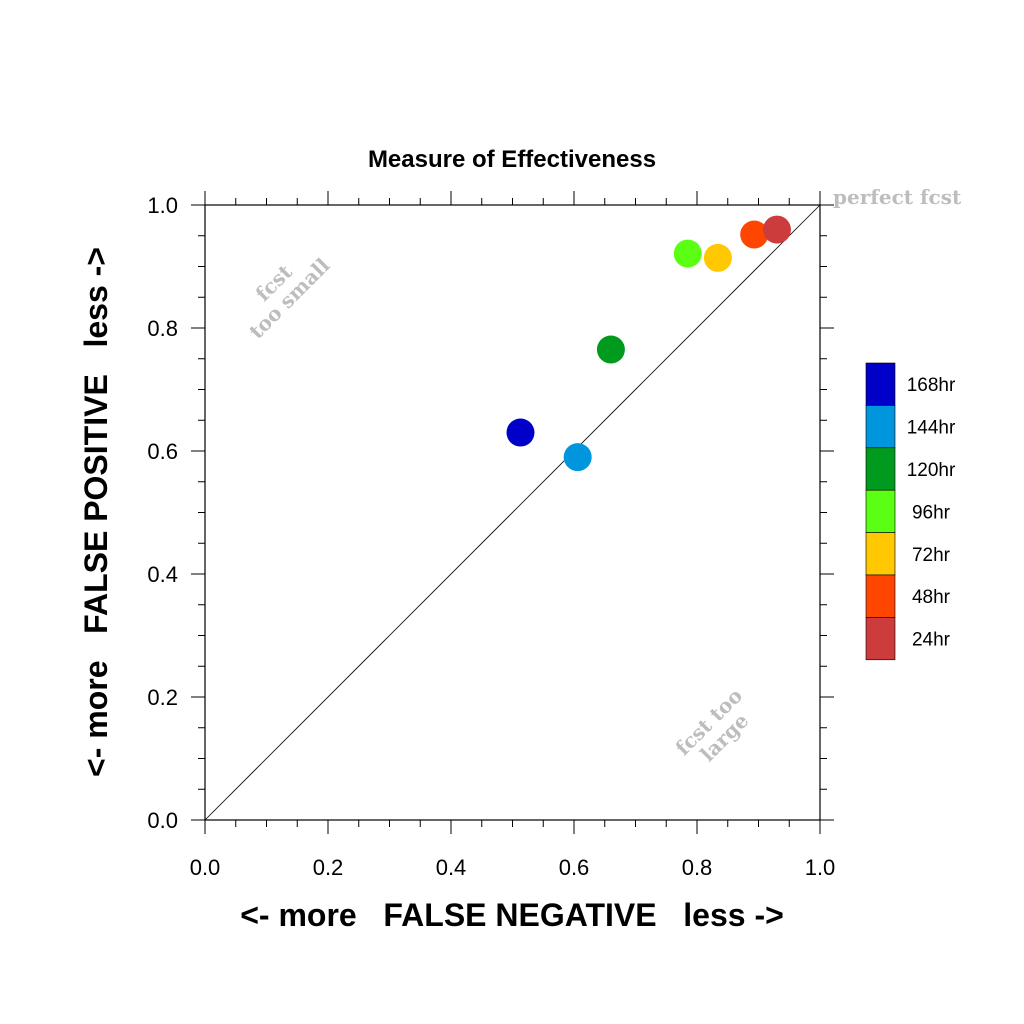 The height and width of the screenshot is (1024, 1024). I want to click on too-large-annotation: fcst too large, so click(712, 725).